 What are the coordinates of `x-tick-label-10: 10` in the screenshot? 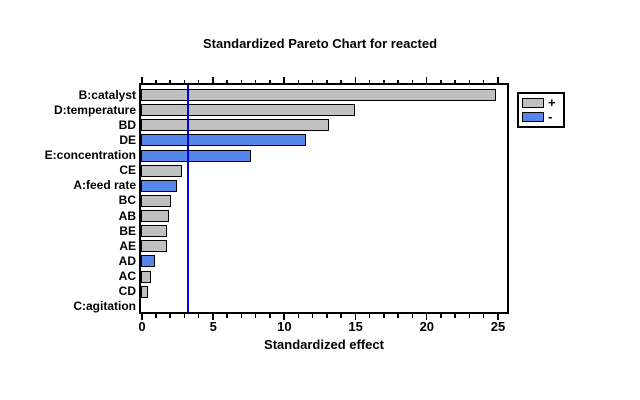 It's located at (284, 326).